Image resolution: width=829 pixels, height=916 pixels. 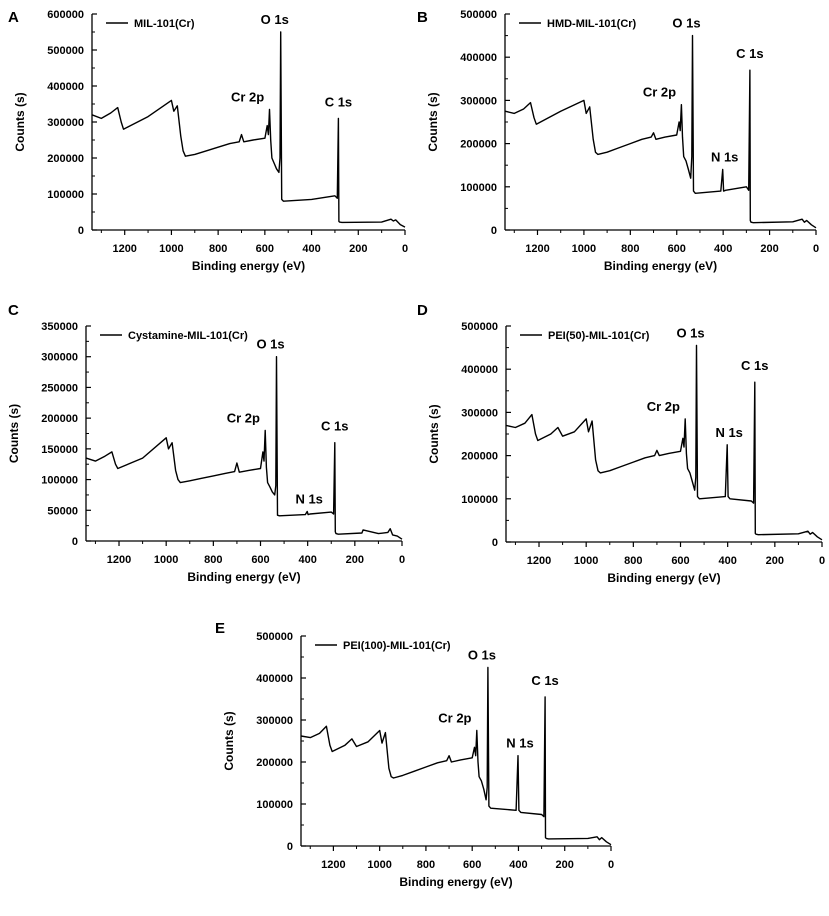 I want to click on y-tick-label: 600000, so click(x=65, y=15).